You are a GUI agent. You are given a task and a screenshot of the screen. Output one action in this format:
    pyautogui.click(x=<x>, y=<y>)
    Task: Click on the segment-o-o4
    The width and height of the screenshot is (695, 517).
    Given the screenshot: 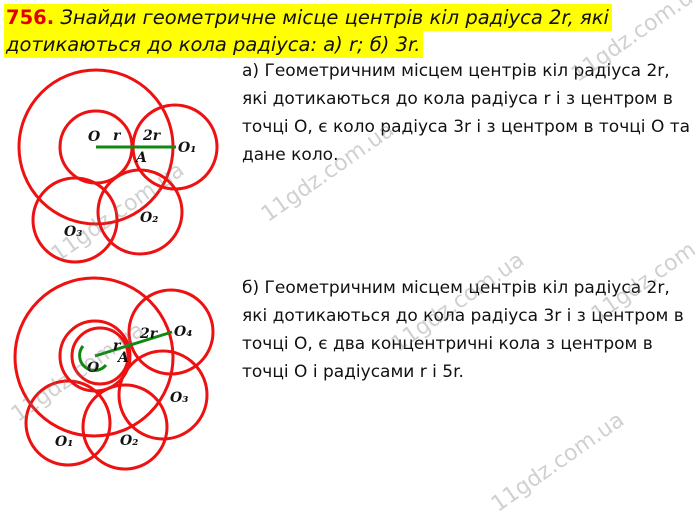 What is the action you would take?
    pyautogui.click(x=133, y=344)
    